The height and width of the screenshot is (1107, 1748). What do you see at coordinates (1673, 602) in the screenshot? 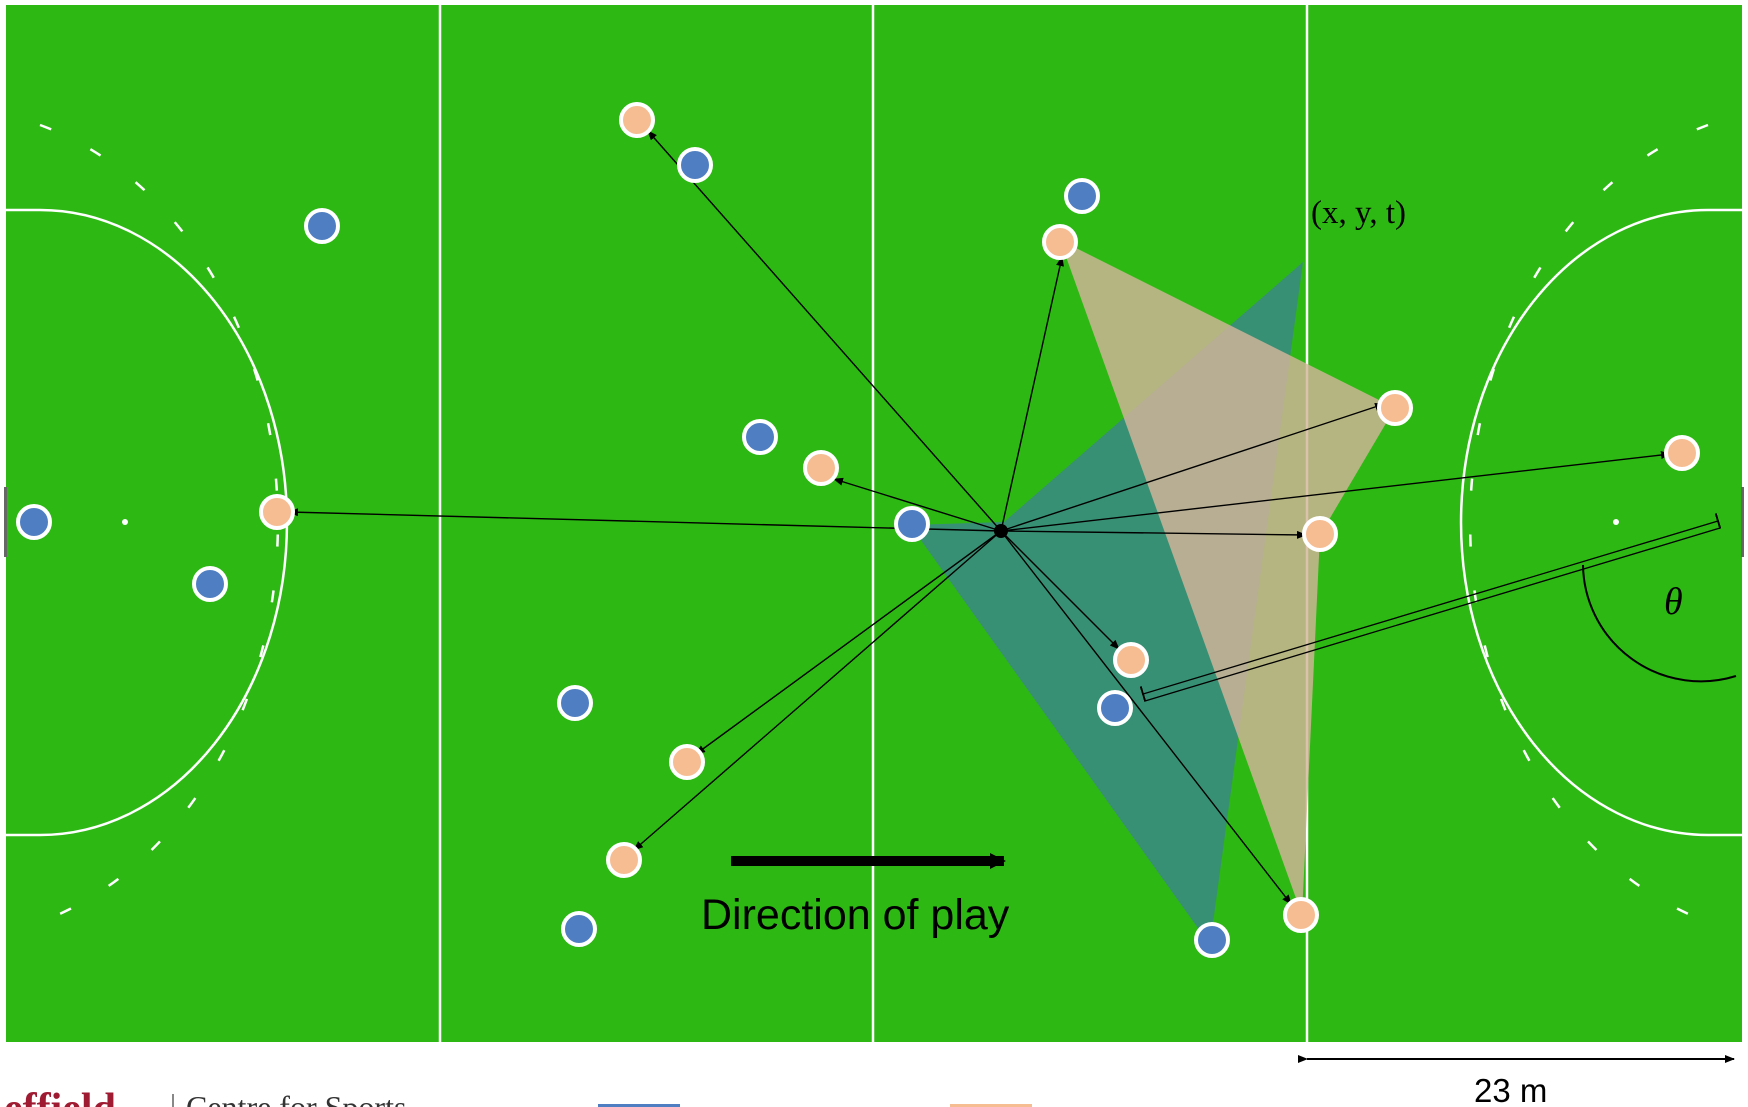
I see `angle-label: θ` at bounding box center [1673, 602].